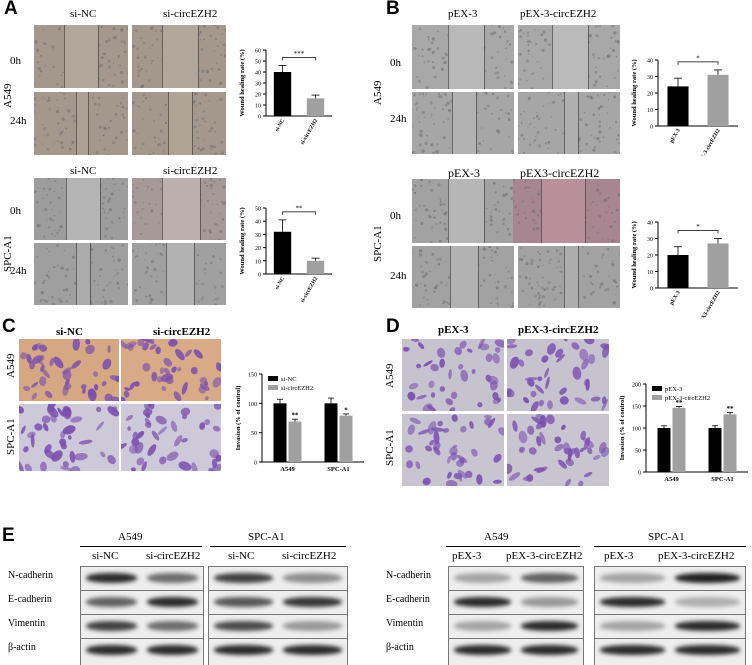 The width and height of the screenshot is (752, 665). What do you see at coordinates (722, 479) in the screenshot?
I see `chart-d-category-label: SPC-A1` at bounding box center [722, 479].